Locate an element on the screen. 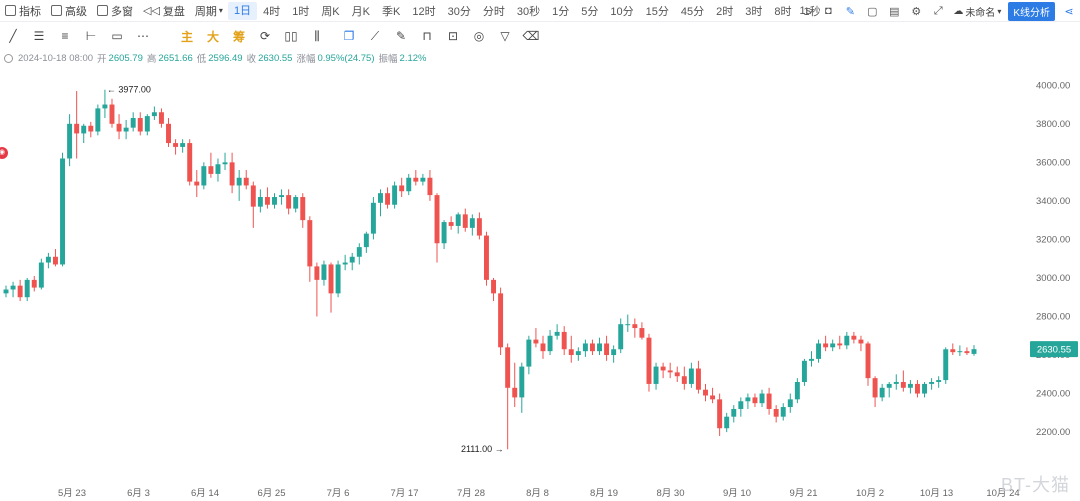 This screenshot has width=1080, height=501. layout-icon: ▢ is located at coordinates (872, 11).